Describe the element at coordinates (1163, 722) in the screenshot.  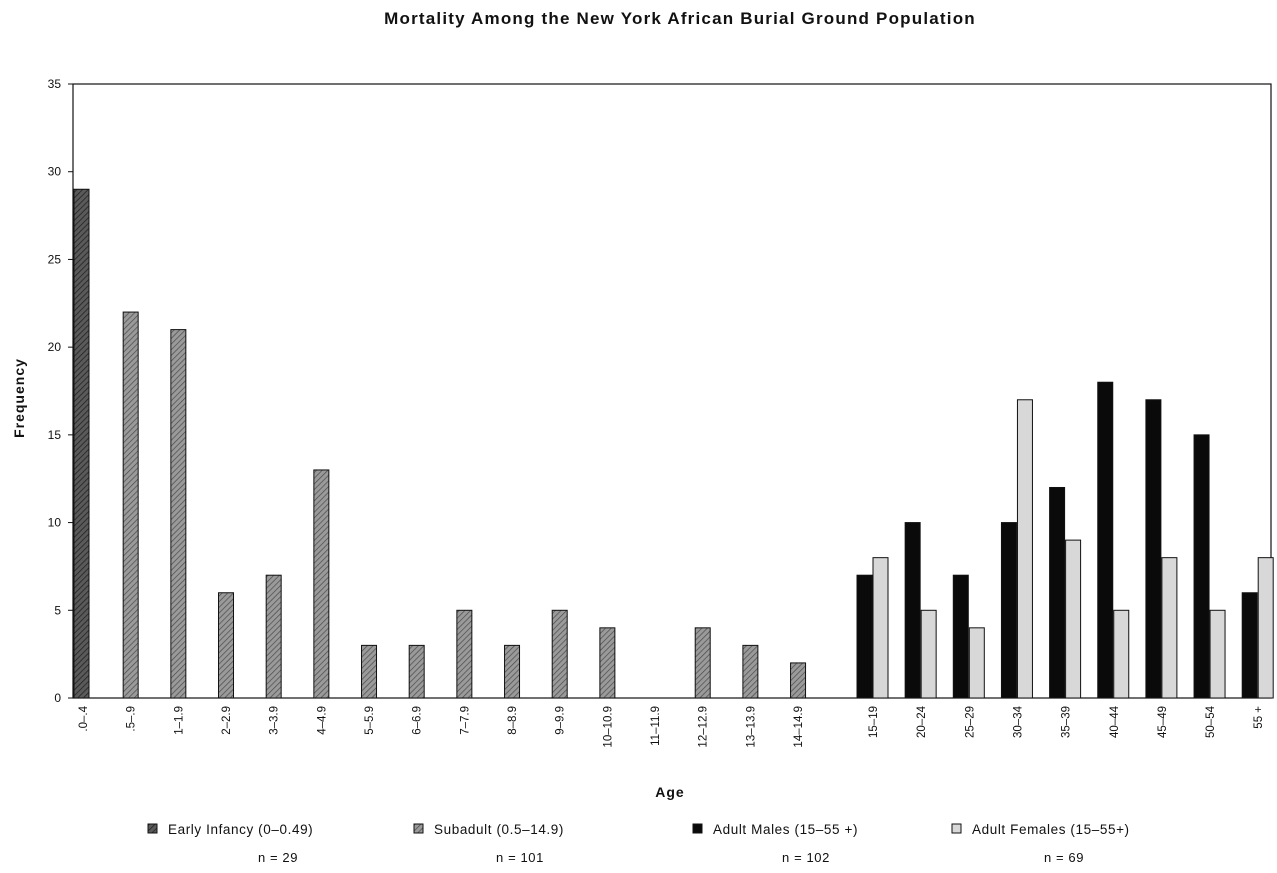
I see `x-tick-label: 45–49` at that location.